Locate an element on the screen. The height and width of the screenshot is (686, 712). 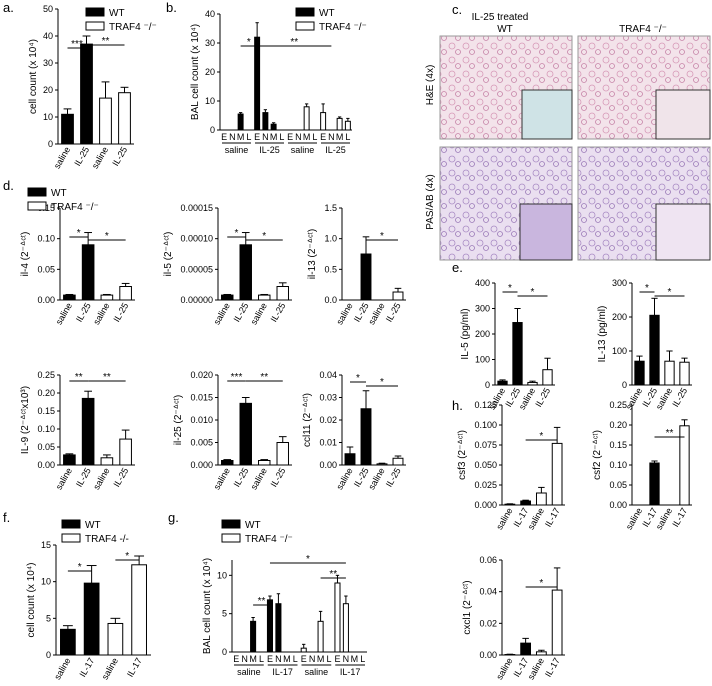
y-tick-label: 0.005 is located at coordinates (201, 443).